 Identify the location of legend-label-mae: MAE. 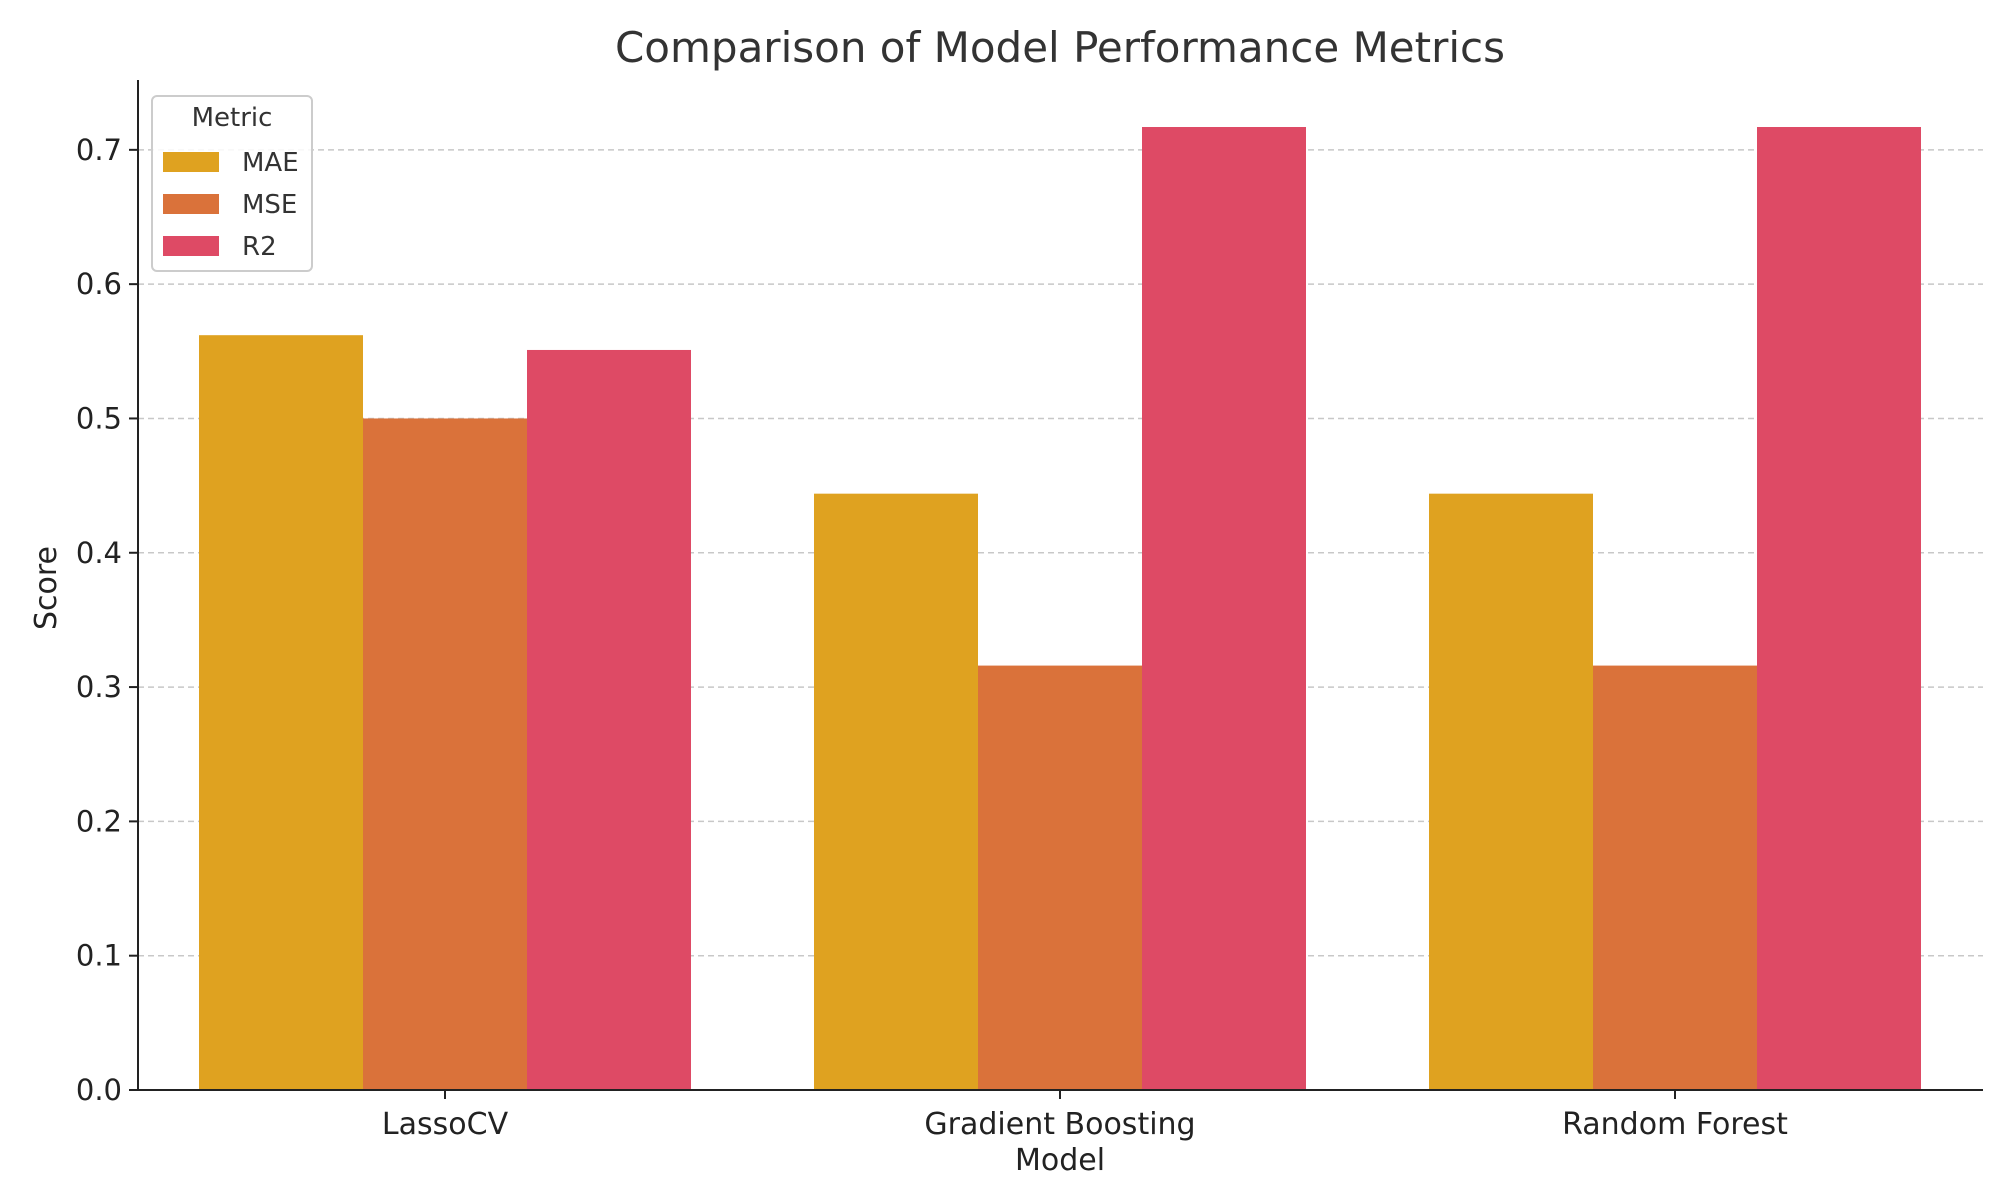
(270, 163).